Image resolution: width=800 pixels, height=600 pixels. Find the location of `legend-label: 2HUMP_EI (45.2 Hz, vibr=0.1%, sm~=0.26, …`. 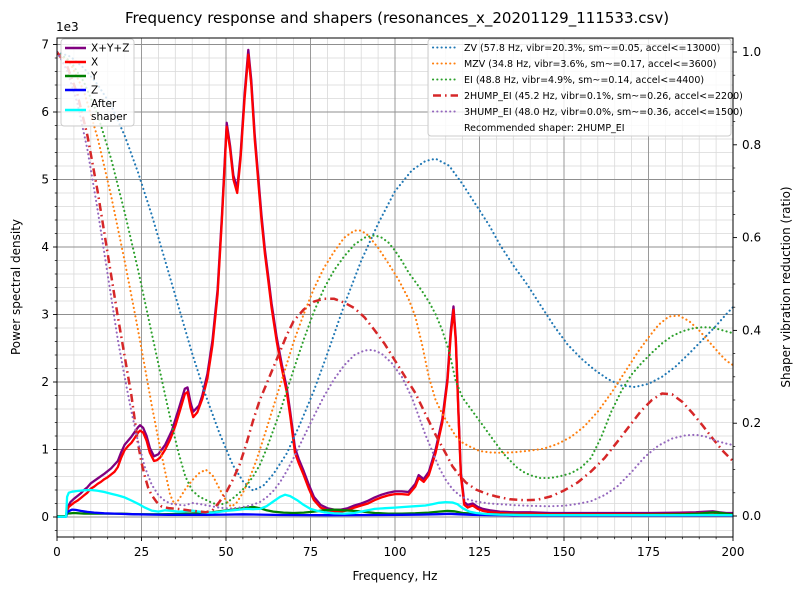

legend-label: 2HUMP_EI (45.2 Hz, vibr=0.1%, sm~=0.26, … is located at coordinates (603, 96).